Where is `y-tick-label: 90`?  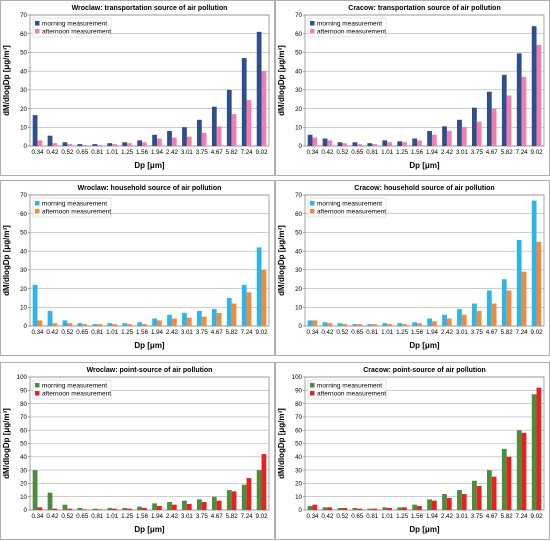
y-tick-label: 90 is located at coordinates (298, 391).